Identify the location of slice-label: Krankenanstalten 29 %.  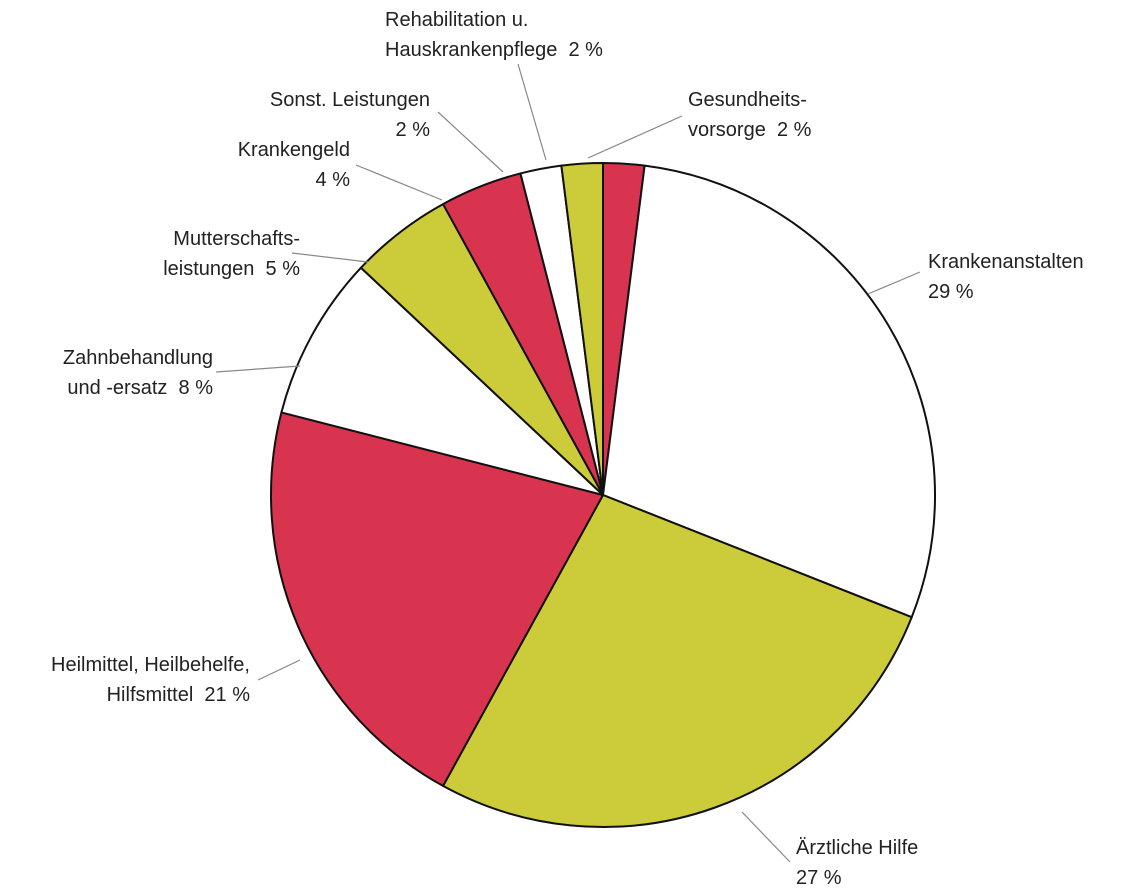
(1006, 277).